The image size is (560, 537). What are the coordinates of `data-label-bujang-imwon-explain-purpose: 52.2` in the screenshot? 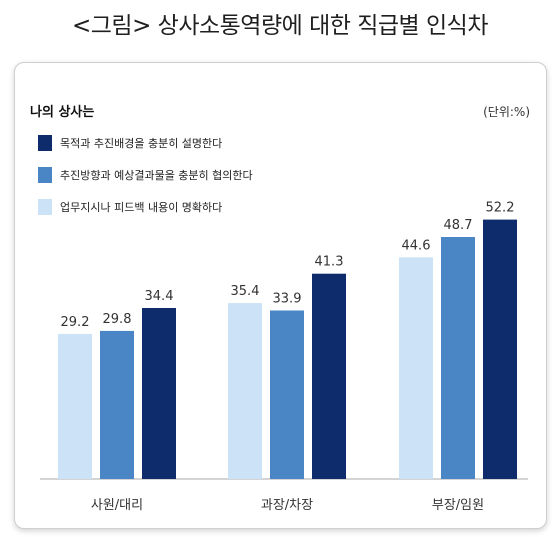 It's located at (500, 208).